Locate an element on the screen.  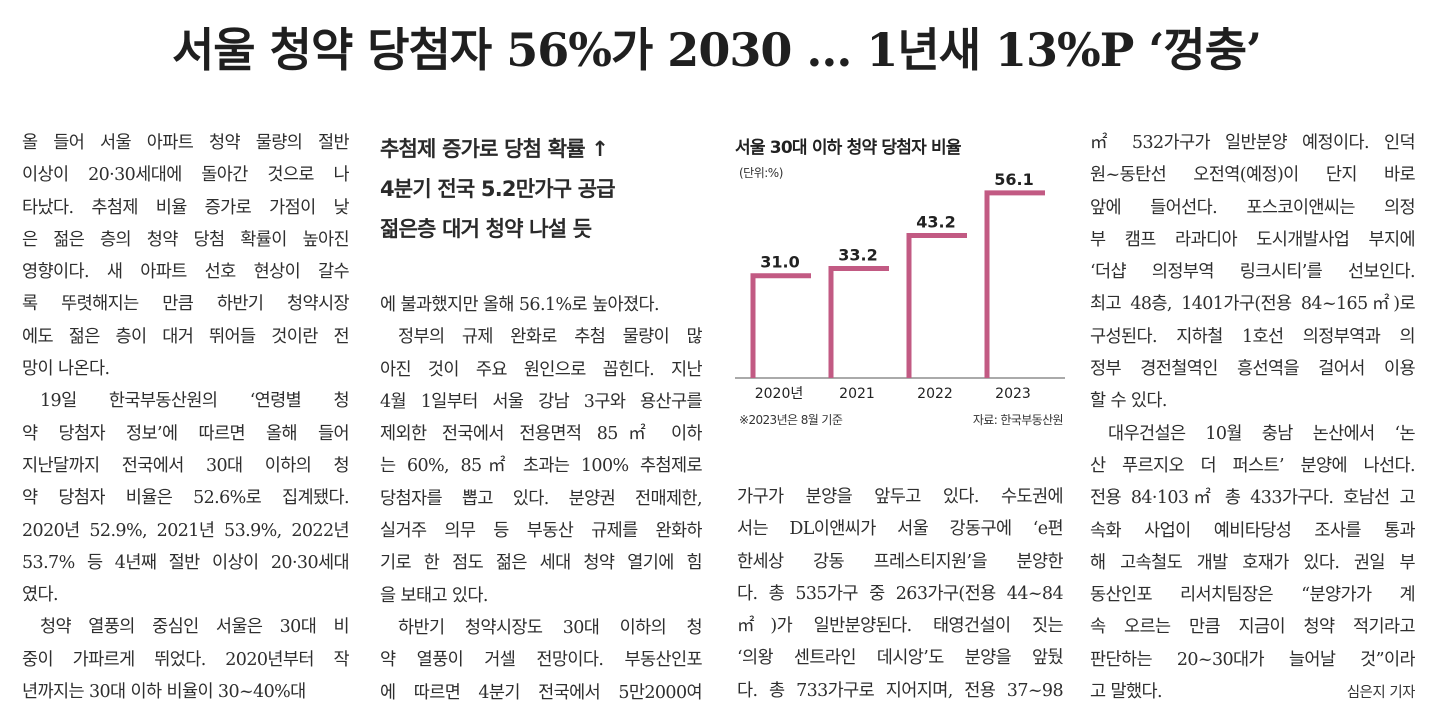
article-line: 년까지는 30대 이하 비율이 30~40%대 is located at coordinates (164, 692).